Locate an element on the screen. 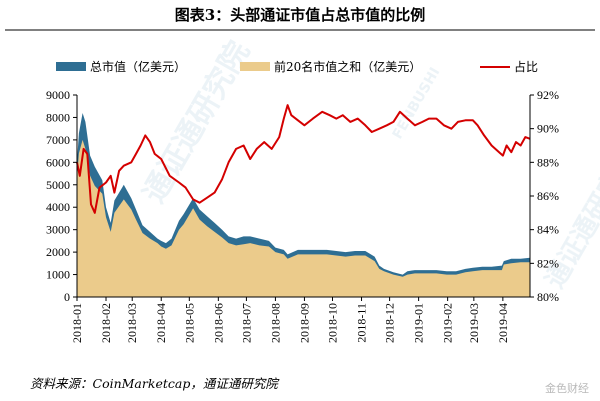  left-tick-label: 1000 is located at coordinates (58, 275).